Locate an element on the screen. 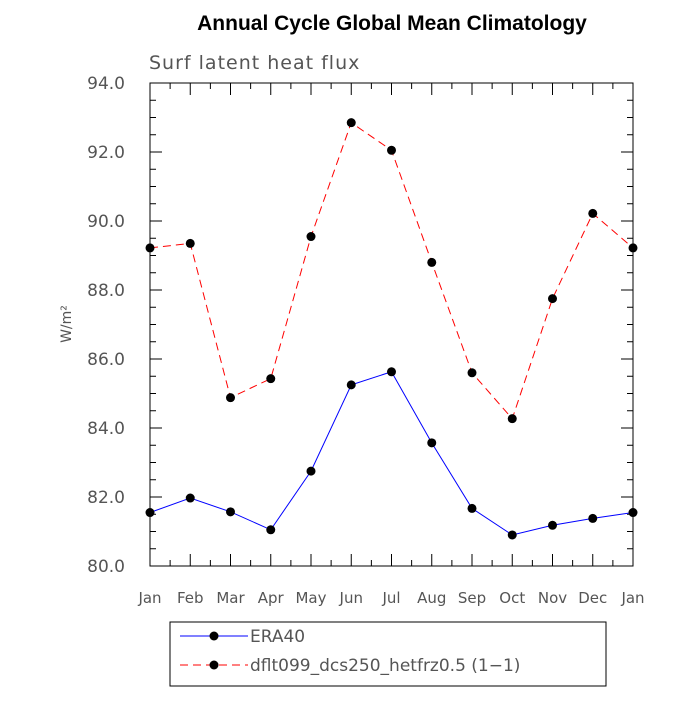  legend-label-2: dflt099_dcs250_hetfrz0.5 (1−1) is located at coordinates (385, 666).